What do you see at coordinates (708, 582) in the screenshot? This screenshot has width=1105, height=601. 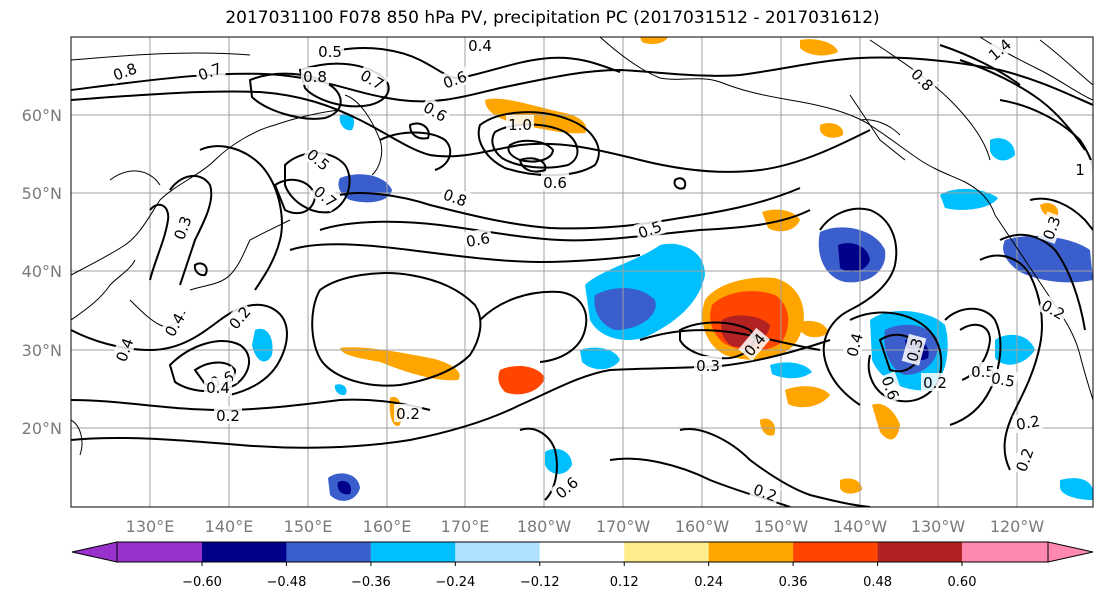 I see `colorbar-tick-label: 0.24` at bounding box center [708, 582].